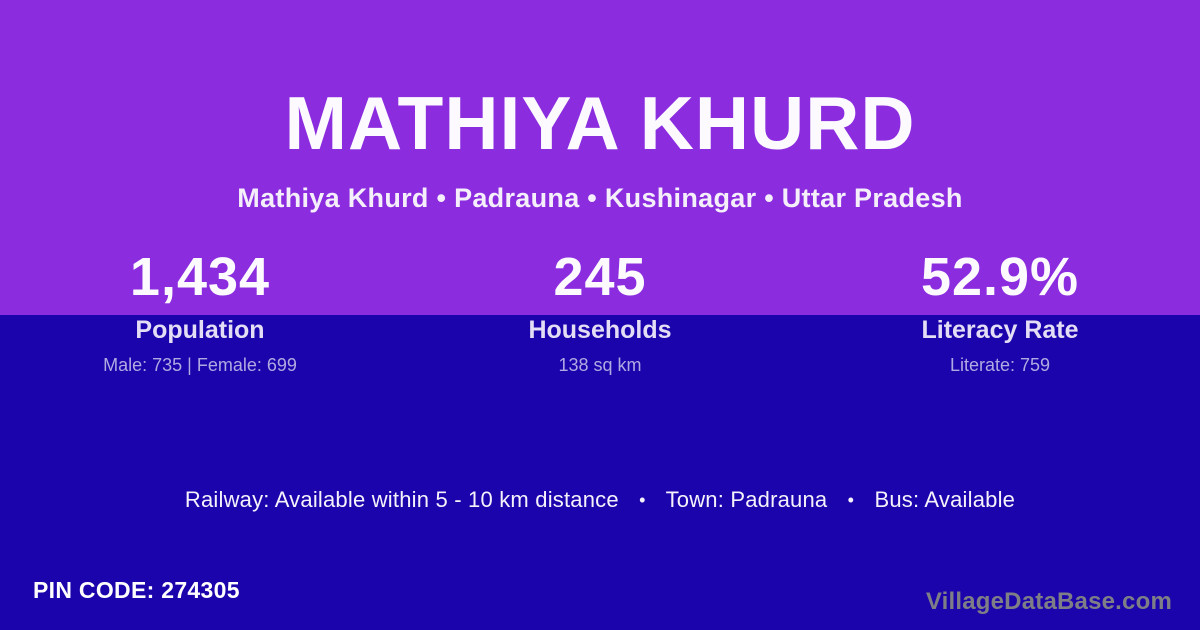 This screenshot has height=630, width=1200. What do you see at coordinates (200, 330) in the screenshot?
I see `population-label: Population` at bounding box center [200, 330].